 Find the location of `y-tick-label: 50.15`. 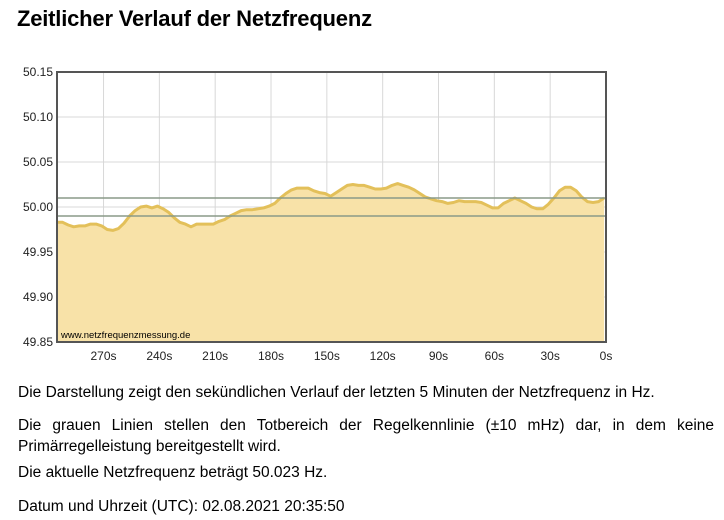

y-tick-label: 50.15 is located at coordinates (38, 72).